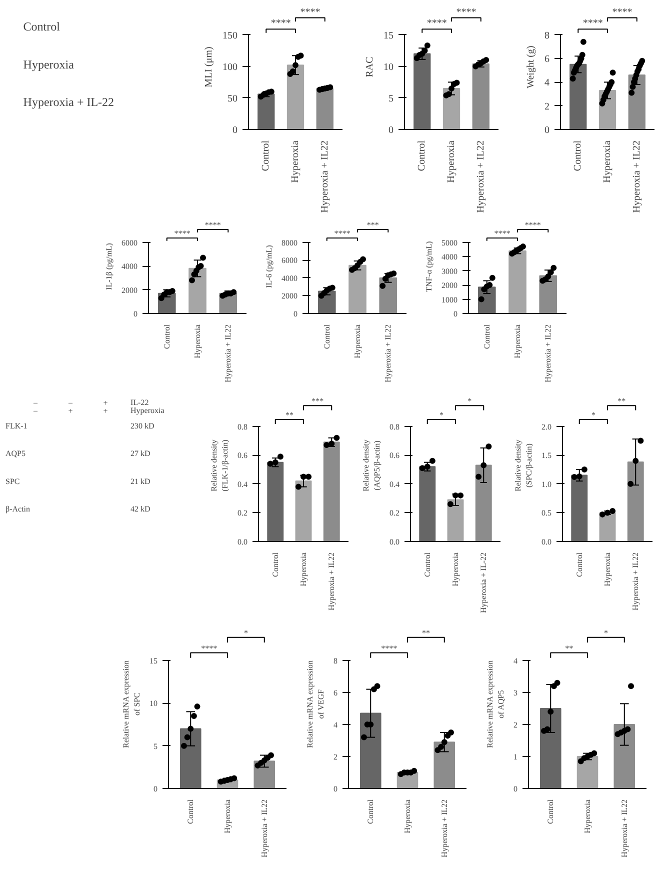 Image resolution: width=659 pixels, height=874 pixels. Describe the element at coordinates (389, 36) in the screenshot. I see `y-tick-label: 15` at that location.